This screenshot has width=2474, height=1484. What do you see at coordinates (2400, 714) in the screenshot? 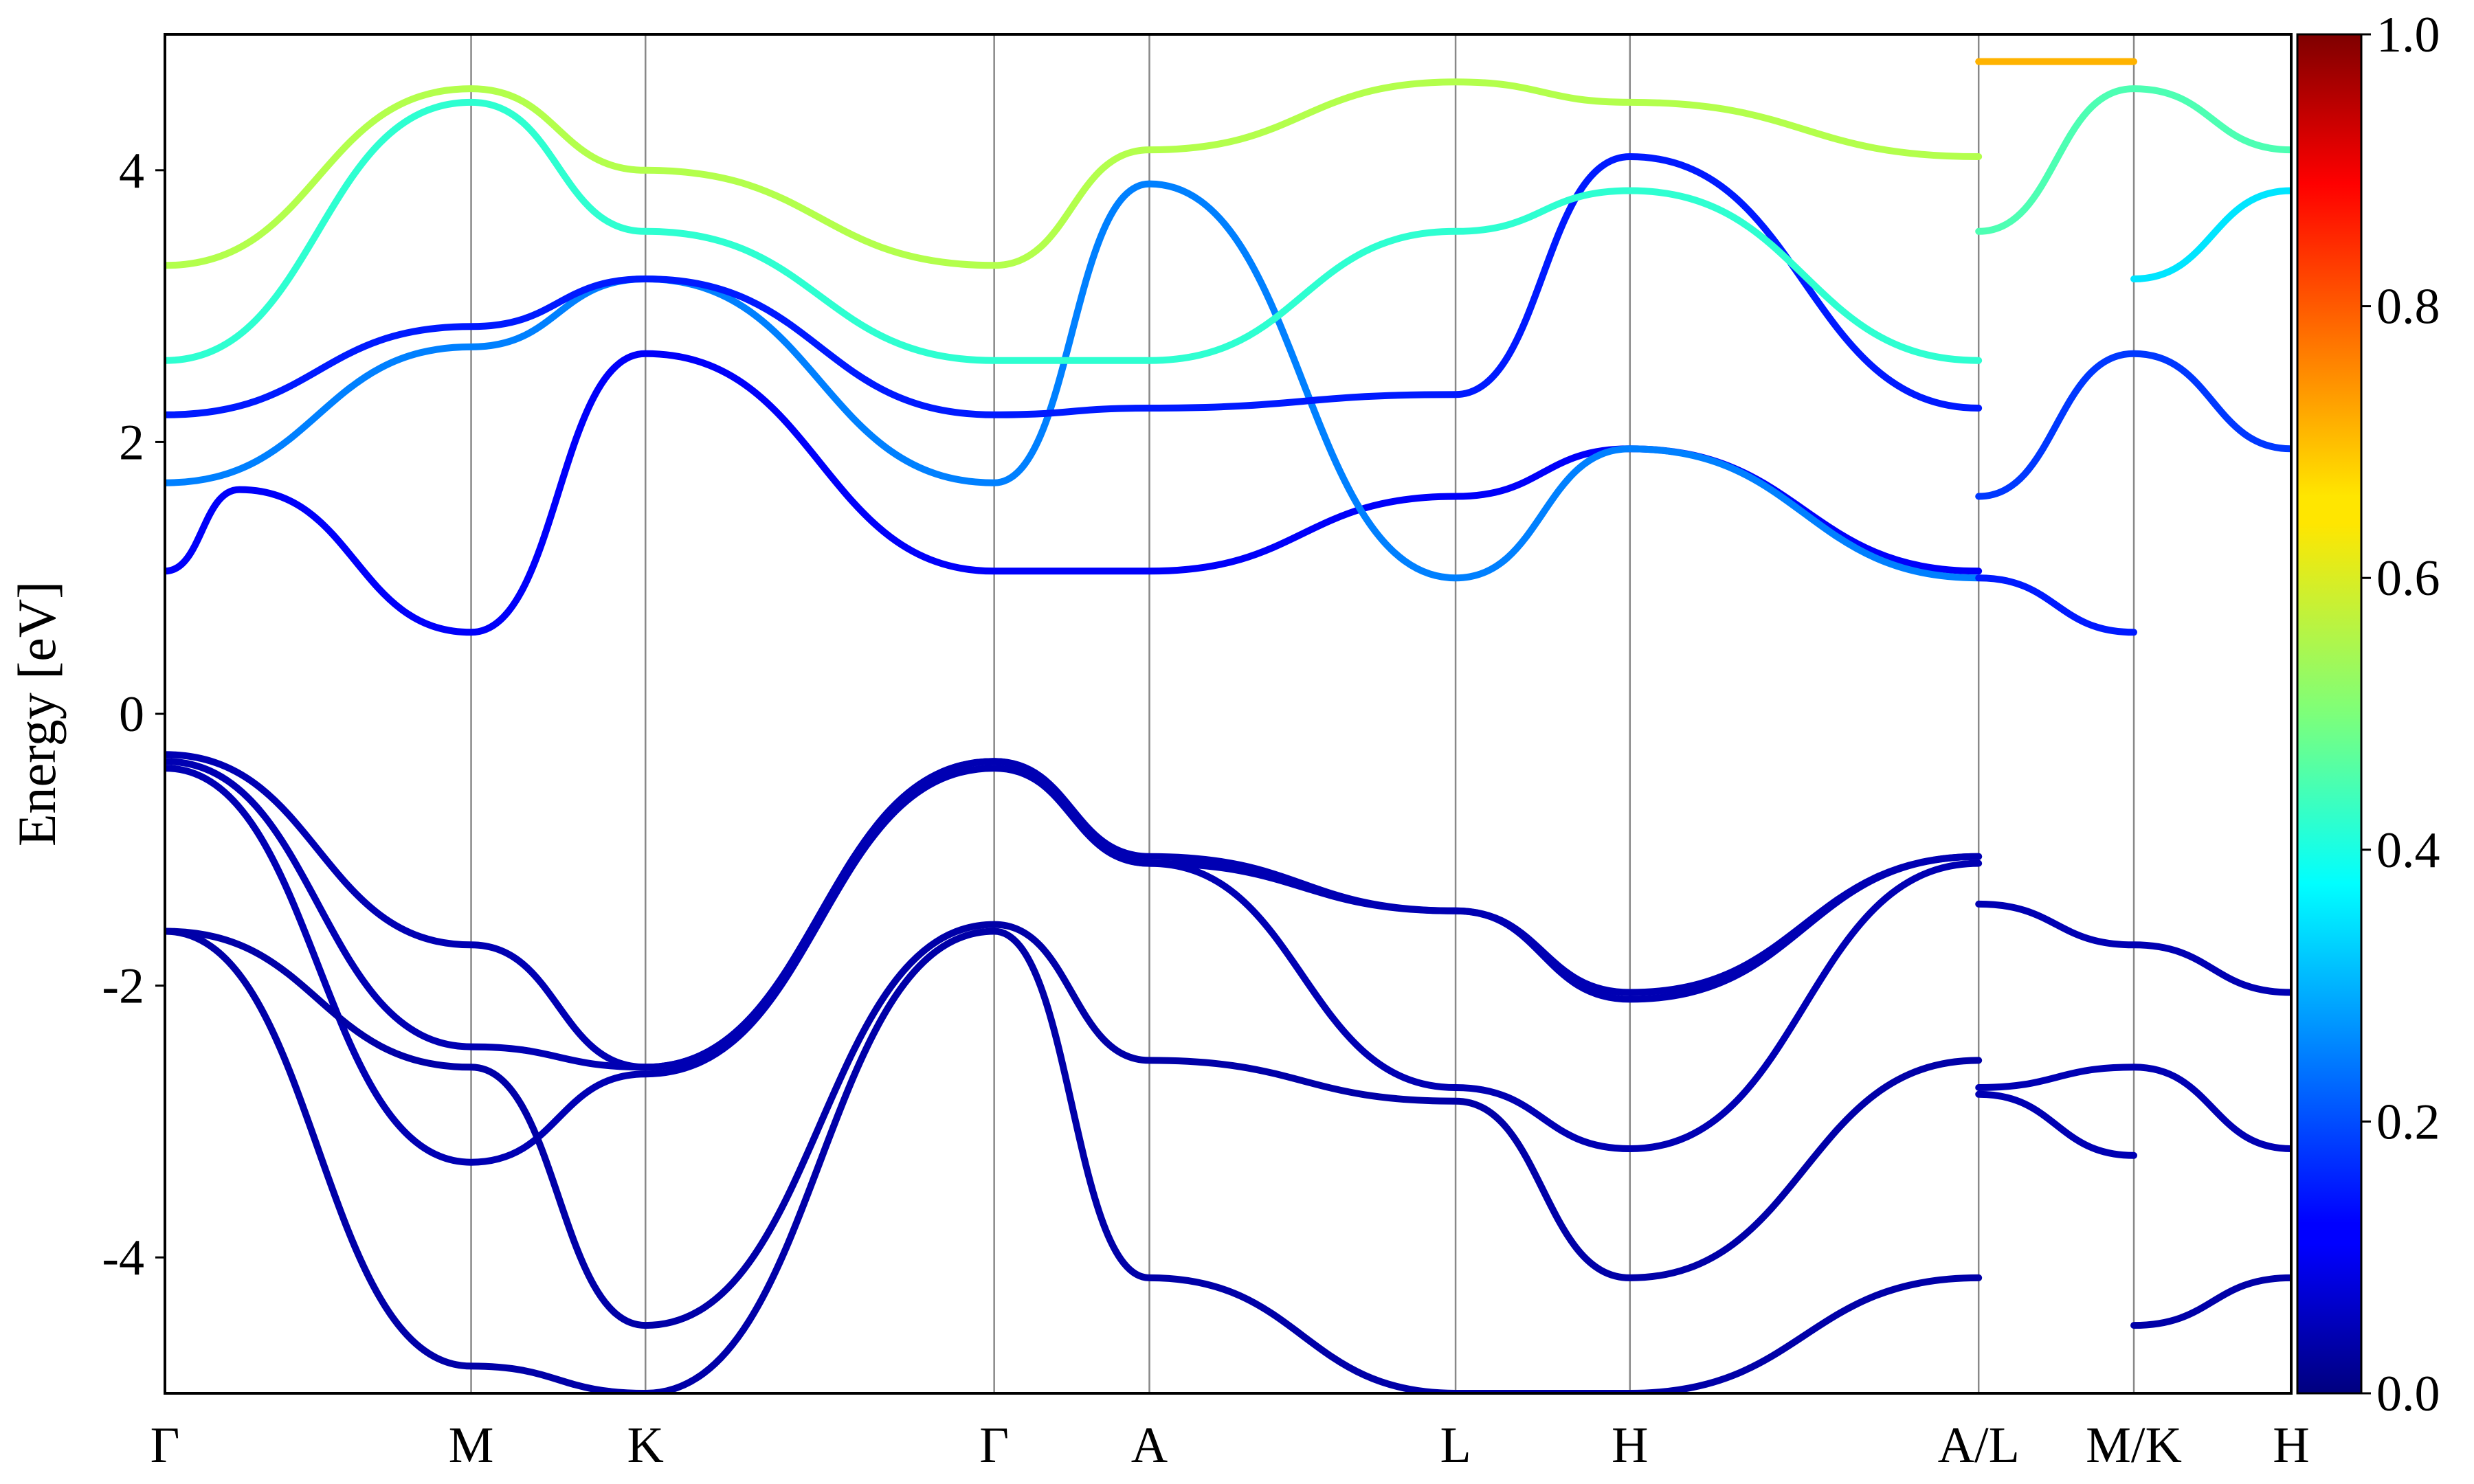
I see `colorbar-axis: 0.0 0.2 0.4 0.6 0.8 1.0` at bounding box center [2400, 714].